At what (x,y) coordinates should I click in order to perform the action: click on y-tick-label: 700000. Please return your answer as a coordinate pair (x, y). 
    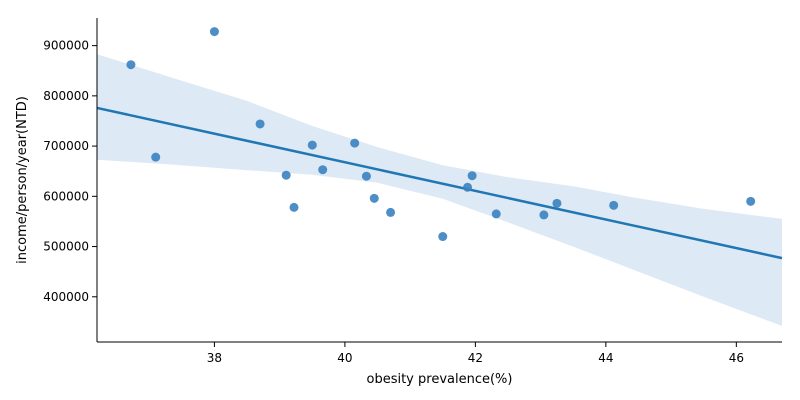
    Looking at the image, I should click on (66, 146).